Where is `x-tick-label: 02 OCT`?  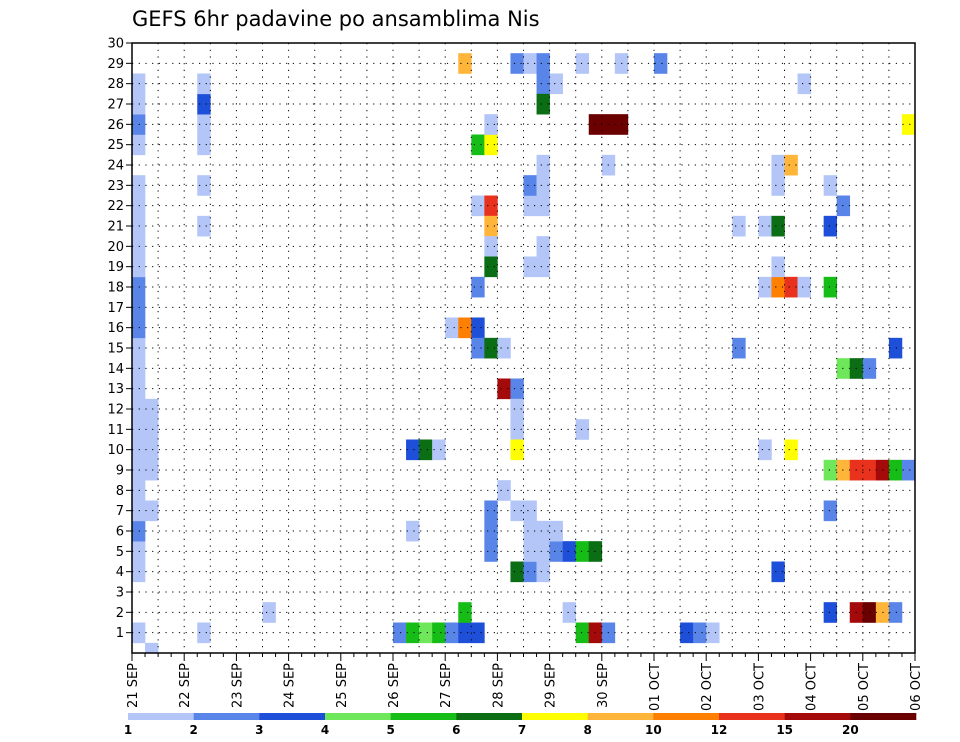 x-tick-label: 02 OCT is located at coordinates (707, 687).